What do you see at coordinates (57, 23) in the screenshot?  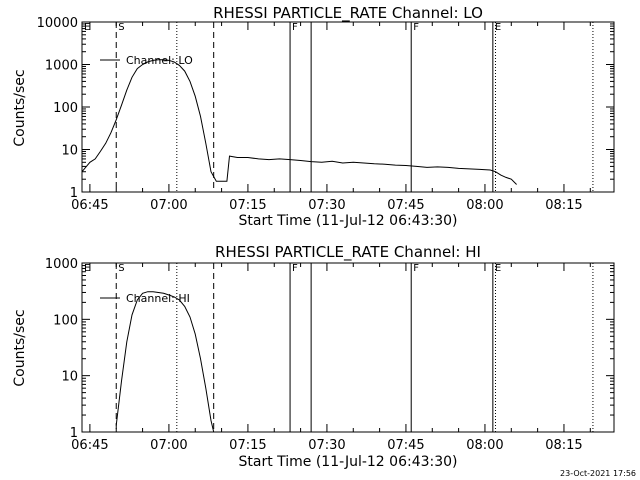 I see `y-tick-label: 10000` at bounding box center [57, 23].